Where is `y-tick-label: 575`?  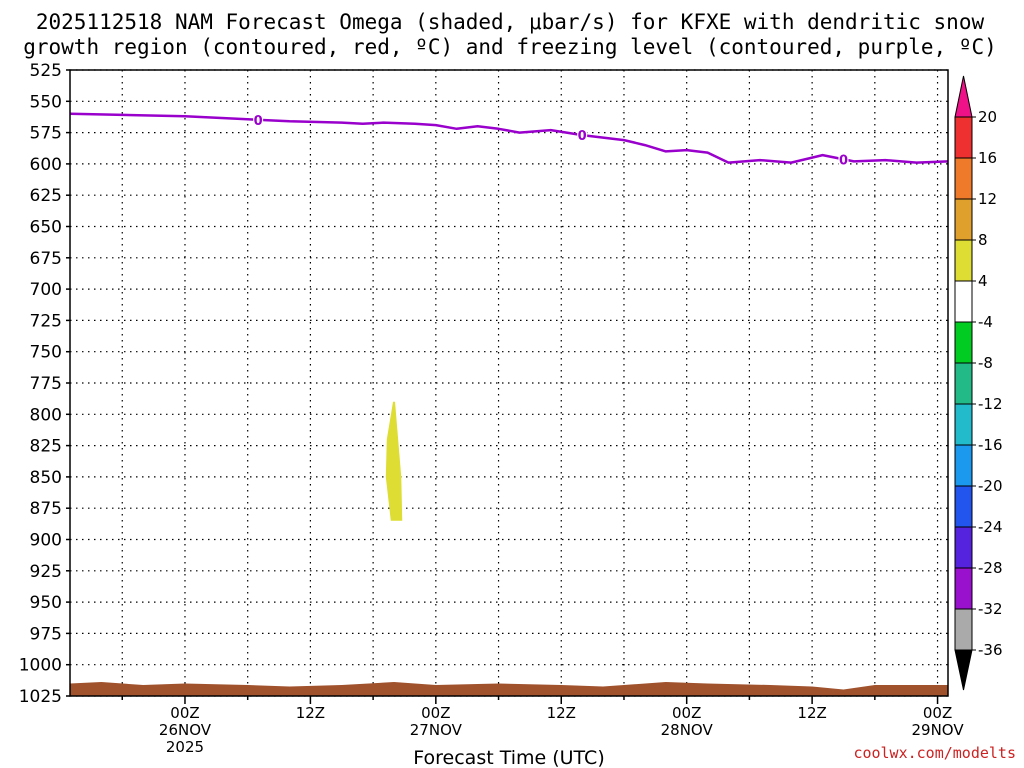
y-tick-label: 575 is located at coordinates (46, 134).